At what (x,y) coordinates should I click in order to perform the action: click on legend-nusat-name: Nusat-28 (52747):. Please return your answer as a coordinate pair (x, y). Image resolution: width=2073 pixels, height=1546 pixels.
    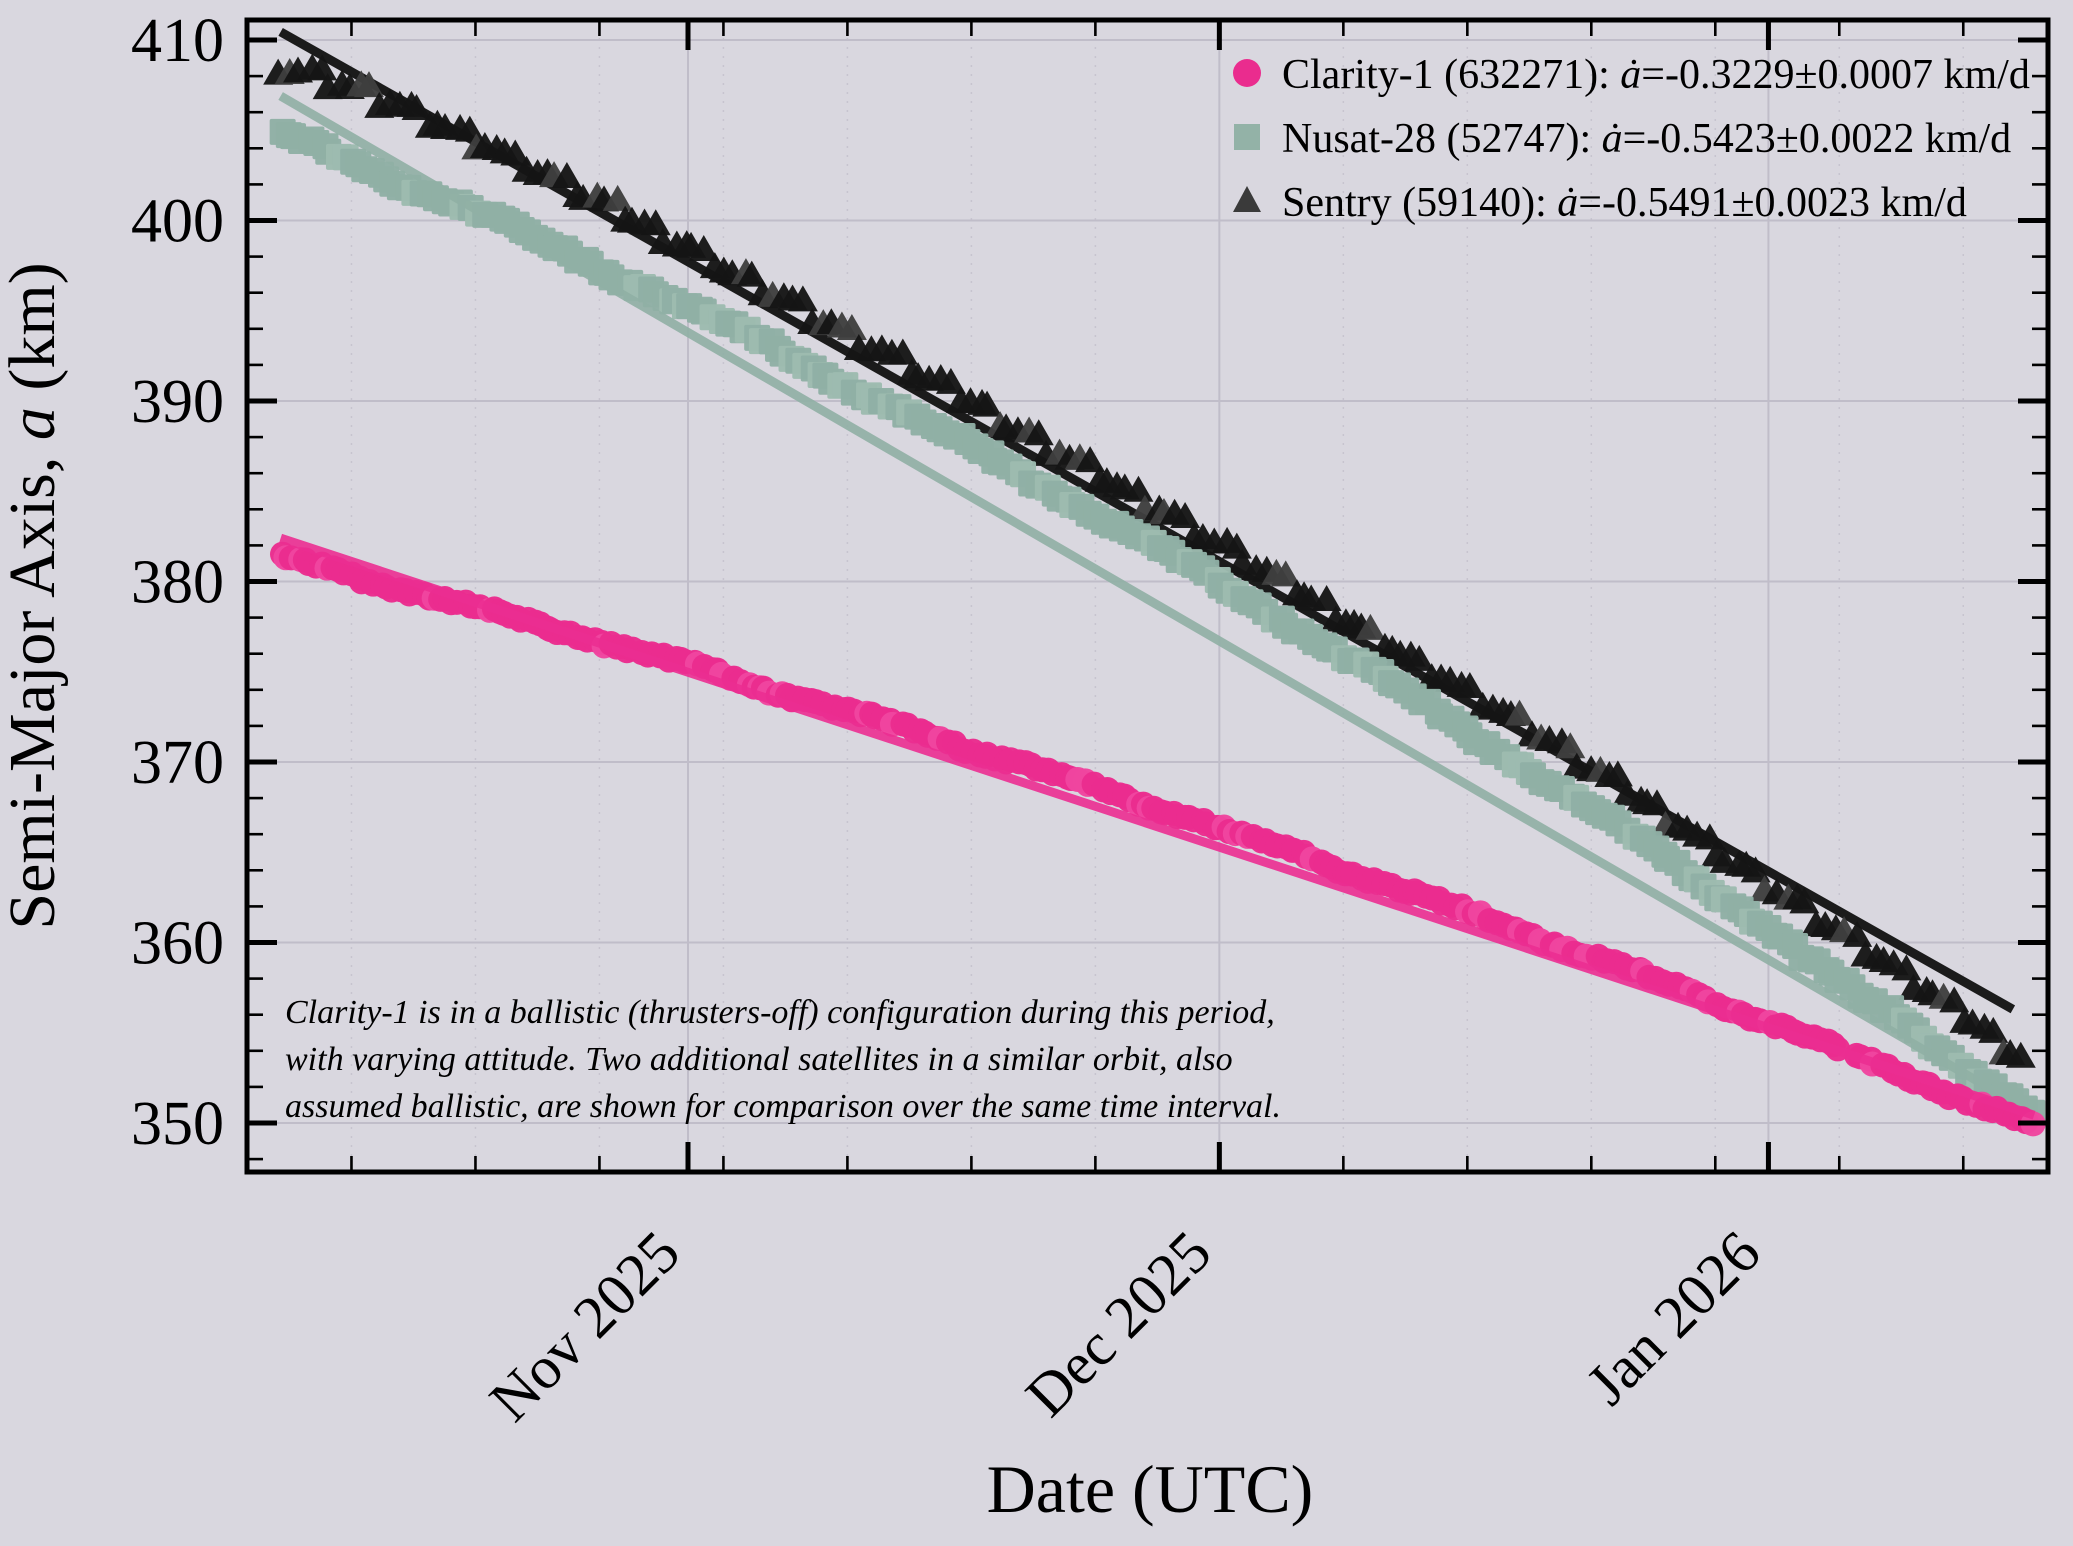
    Looking at the image, I should click on (1442, 139).